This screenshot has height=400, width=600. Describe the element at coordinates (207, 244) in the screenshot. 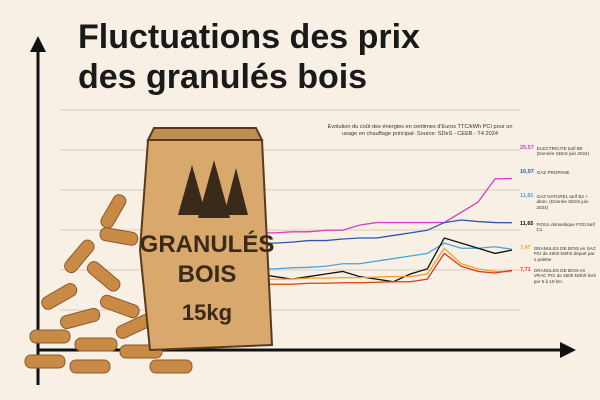

I see `bag-text: GRANULÉS` at that location.